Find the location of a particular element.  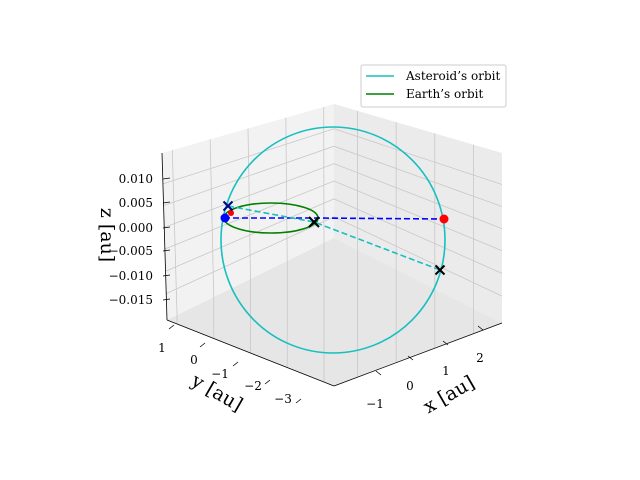

markers-layer is located at coordinates (334, 238).